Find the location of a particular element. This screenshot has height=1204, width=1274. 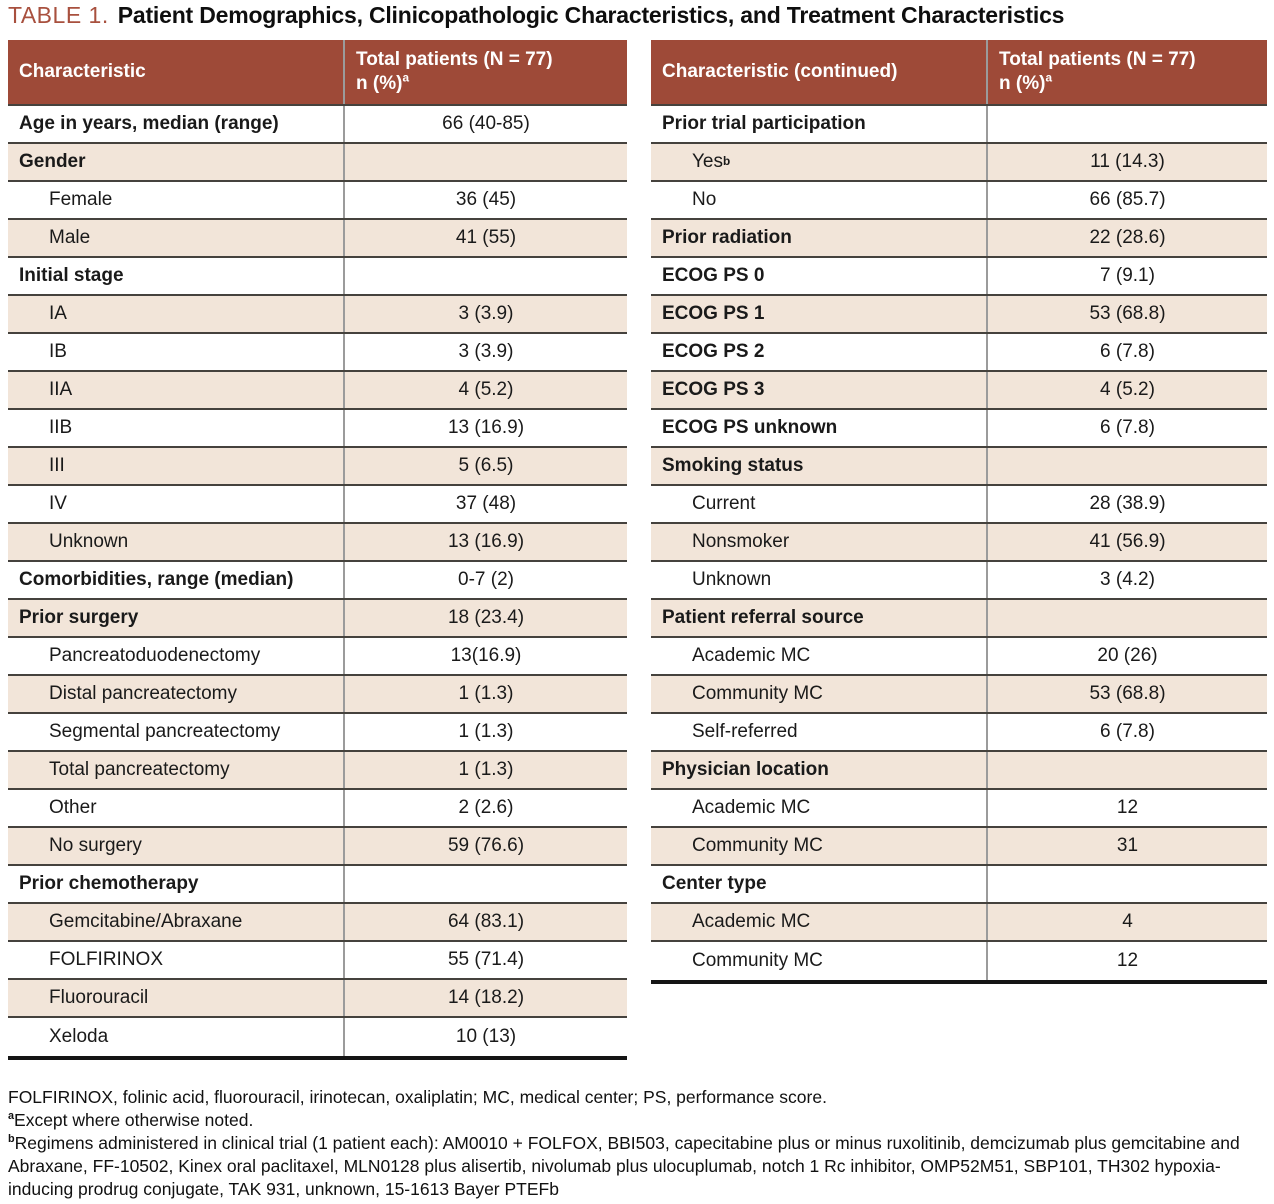

row-value: 31 is located at coordinates (1126, 846).